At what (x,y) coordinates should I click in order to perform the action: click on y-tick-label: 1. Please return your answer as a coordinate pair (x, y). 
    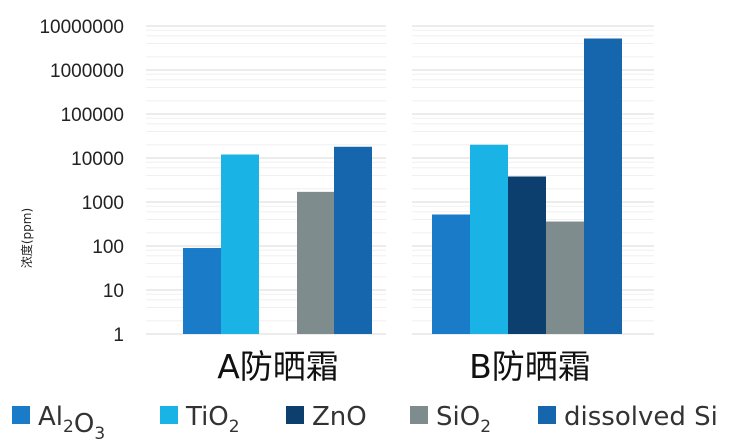
    Looking at the image, I should click on (118, 335).